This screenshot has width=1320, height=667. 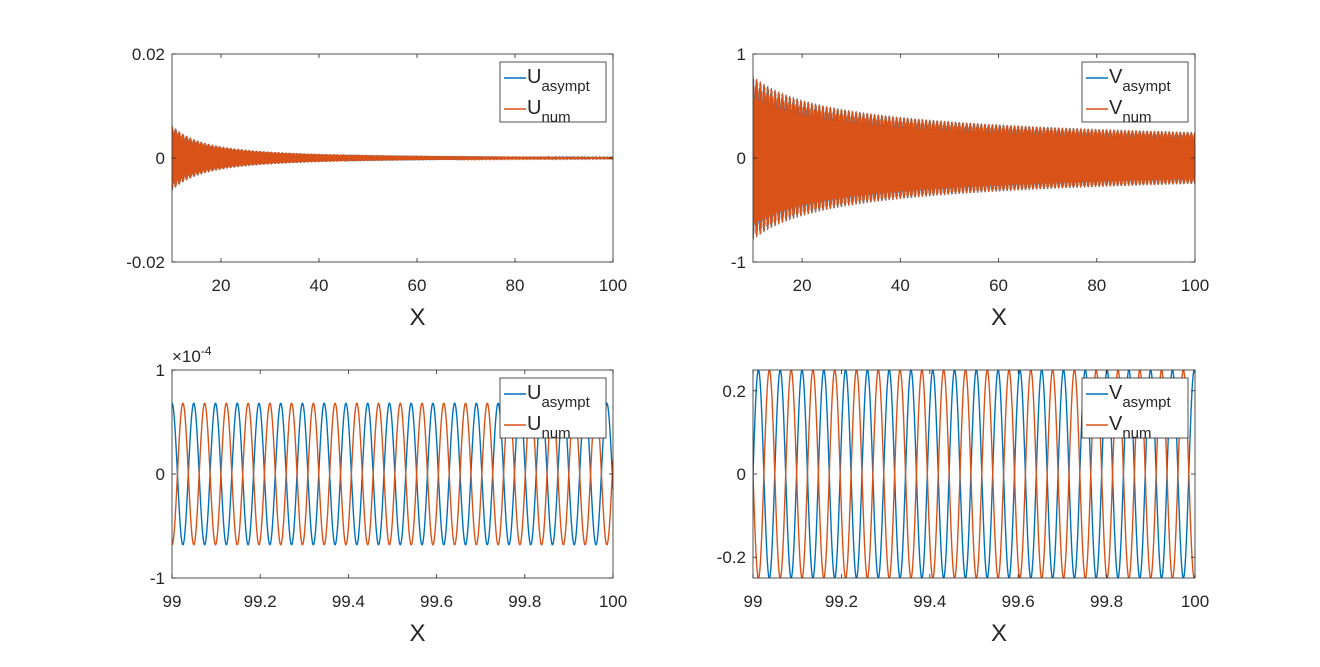 I want to click on y-tick-label: 0.02, so click(x=148, y=54).